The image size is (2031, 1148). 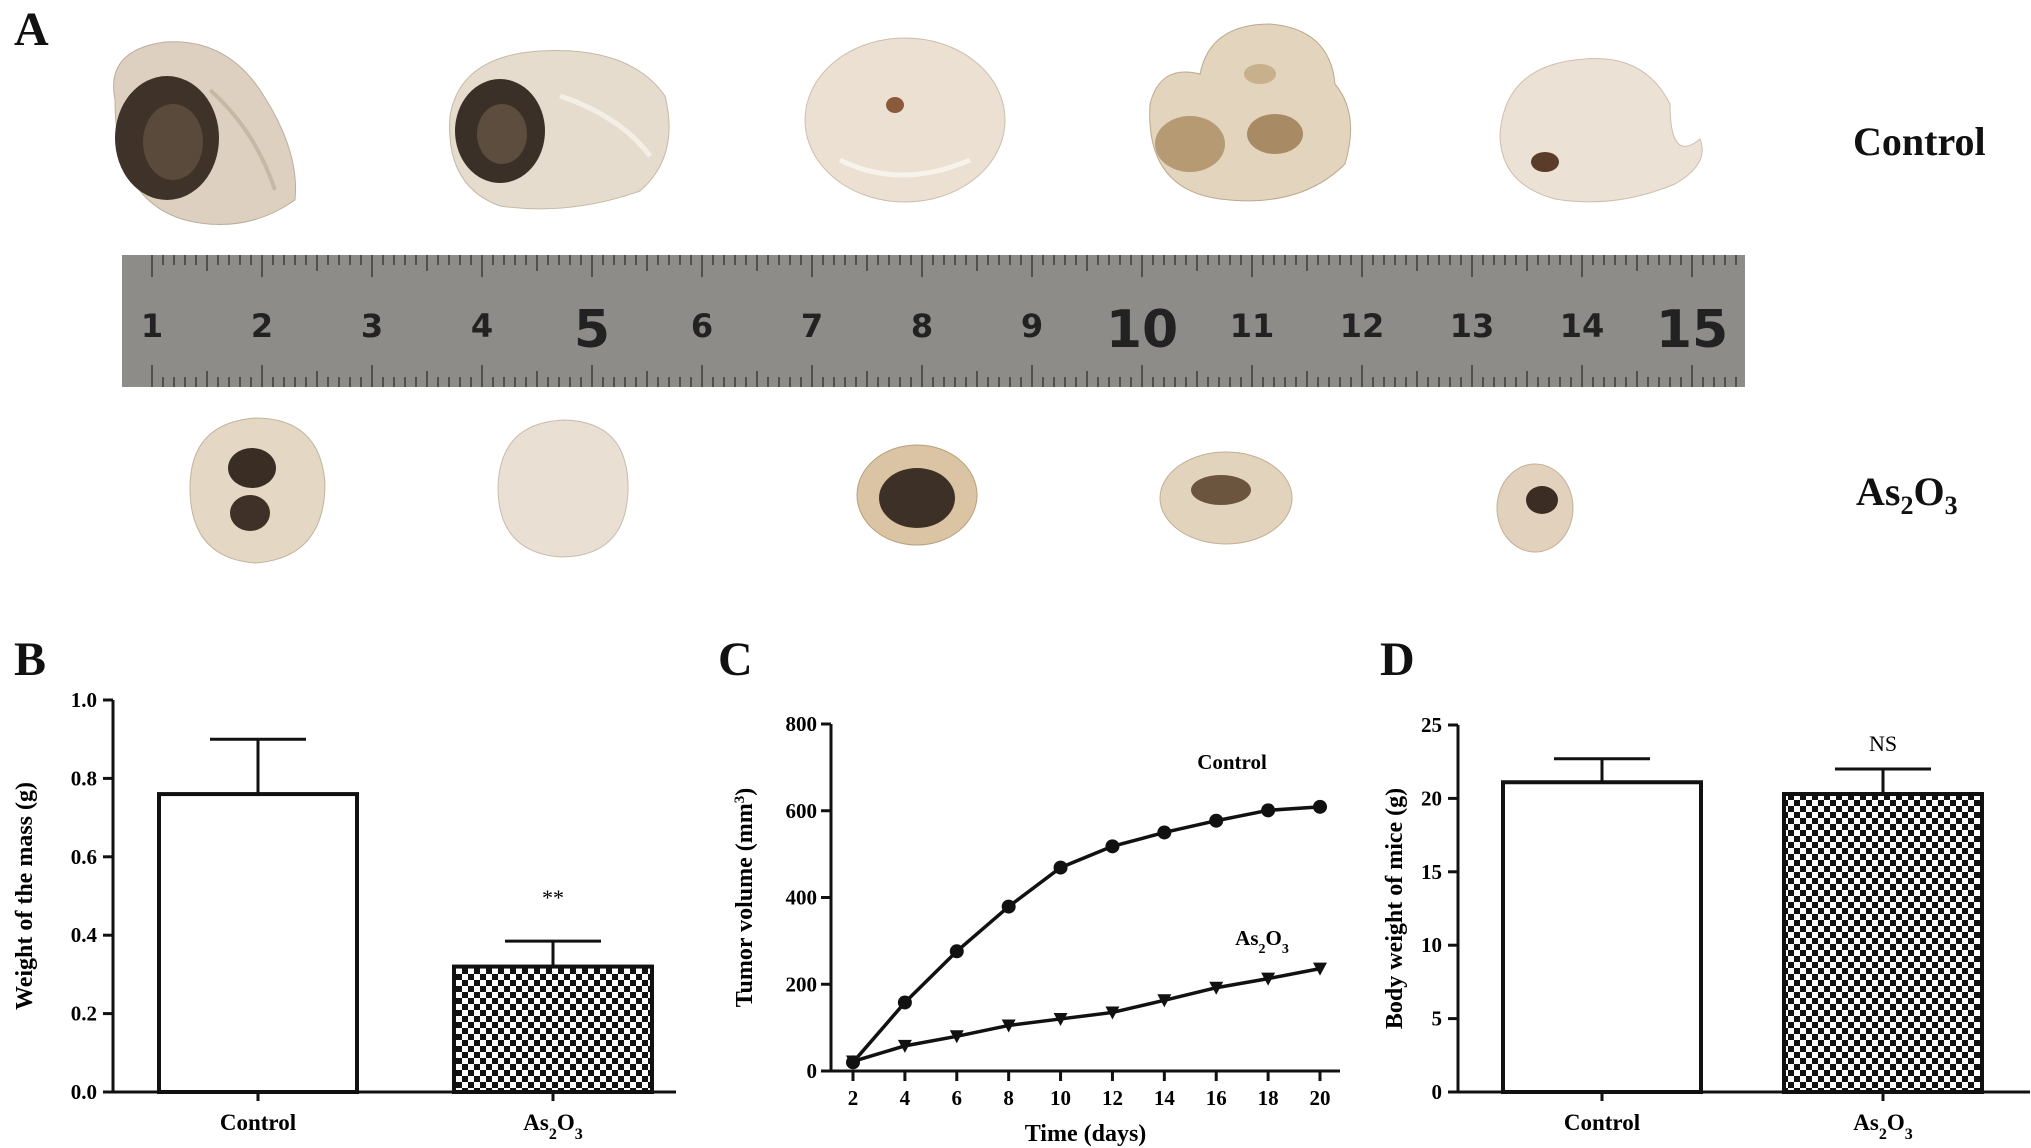 I want to click on ruler-number: 11, so click(x=1252, y=326).